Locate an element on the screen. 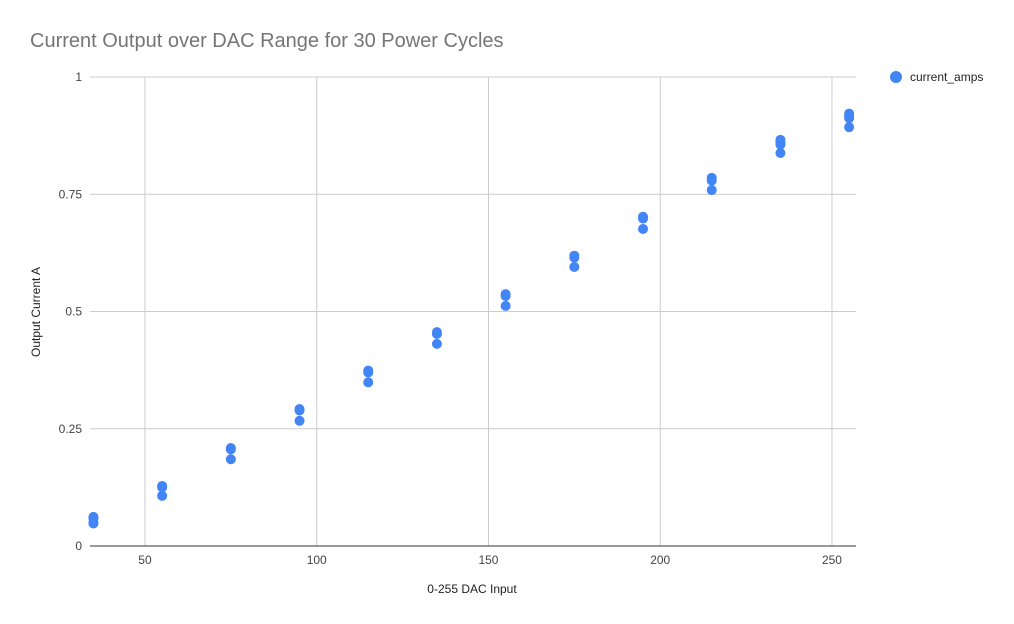 The image size is (1014, 624). x-tick-label: 50 is located at coordinates (145, 560).